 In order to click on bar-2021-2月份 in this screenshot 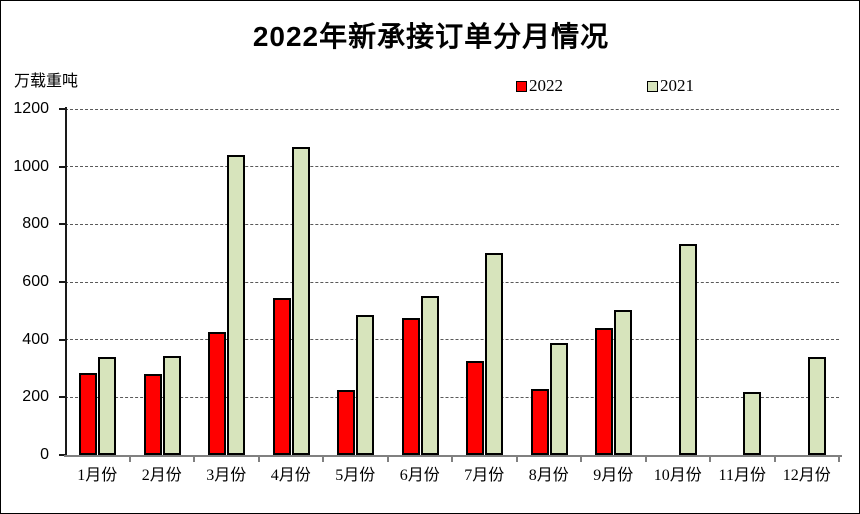, I will do `click(171, 405)`.